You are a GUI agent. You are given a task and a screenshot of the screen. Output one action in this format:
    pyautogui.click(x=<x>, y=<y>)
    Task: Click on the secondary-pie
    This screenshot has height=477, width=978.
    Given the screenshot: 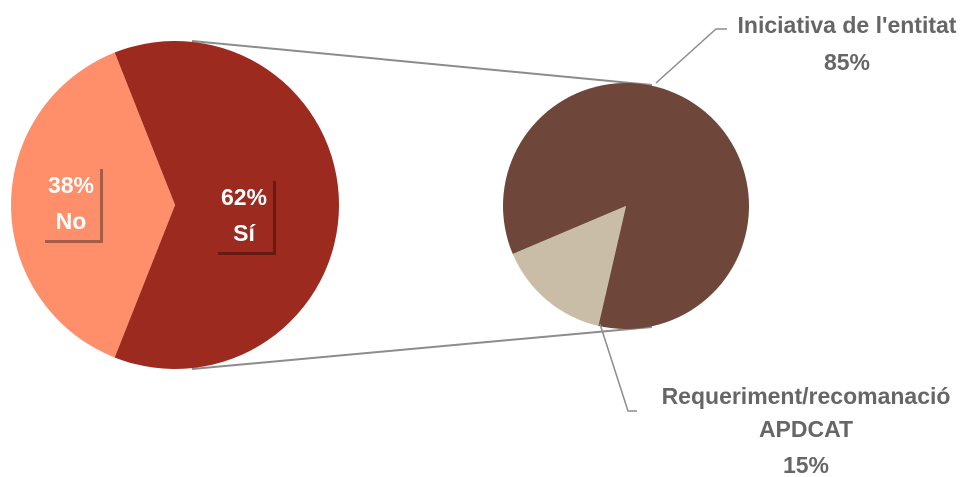 What is the action you would take?
    pyautogui.click(x=626, y=206)
    